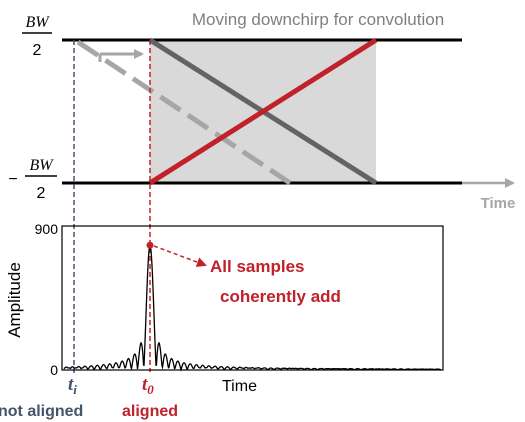 The width and height of the screenshot is (525, 422). Describe the element at coordinates (14, 300) in the screenshot. I see `y-axis-label: Amplitude` at that location.